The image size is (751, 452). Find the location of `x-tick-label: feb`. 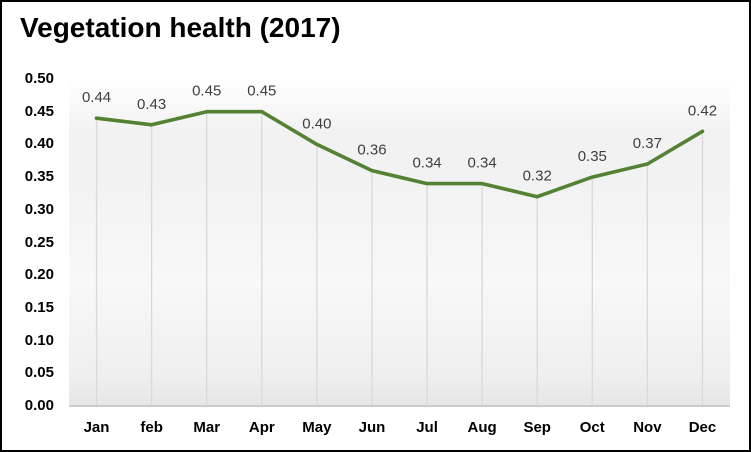

x-tick-label: feb is located at coordinates (151, 427).